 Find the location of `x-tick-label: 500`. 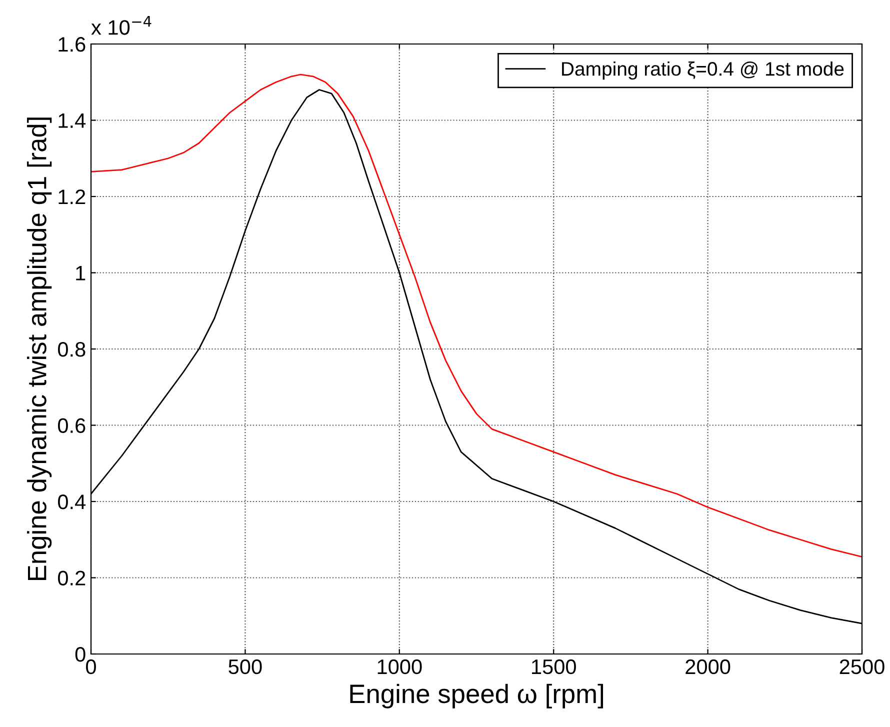

x-tick-label: 500 is located at coordinates (245, 666).